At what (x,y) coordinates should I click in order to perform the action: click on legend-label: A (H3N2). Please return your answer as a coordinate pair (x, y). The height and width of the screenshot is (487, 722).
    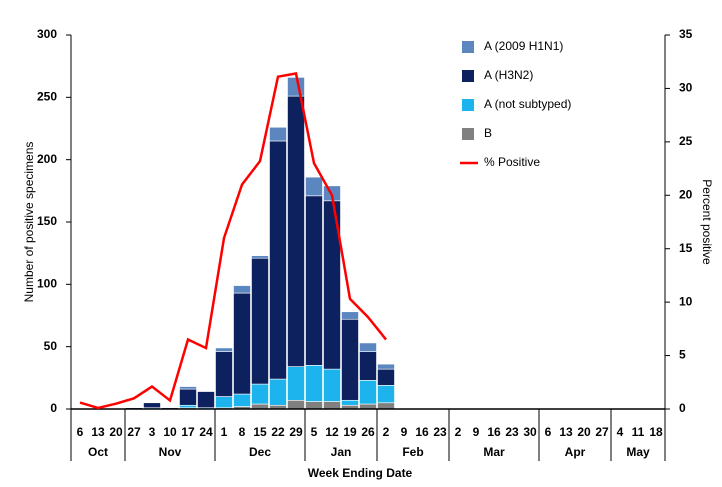
    Looking at the image, I should click on (508, 75).